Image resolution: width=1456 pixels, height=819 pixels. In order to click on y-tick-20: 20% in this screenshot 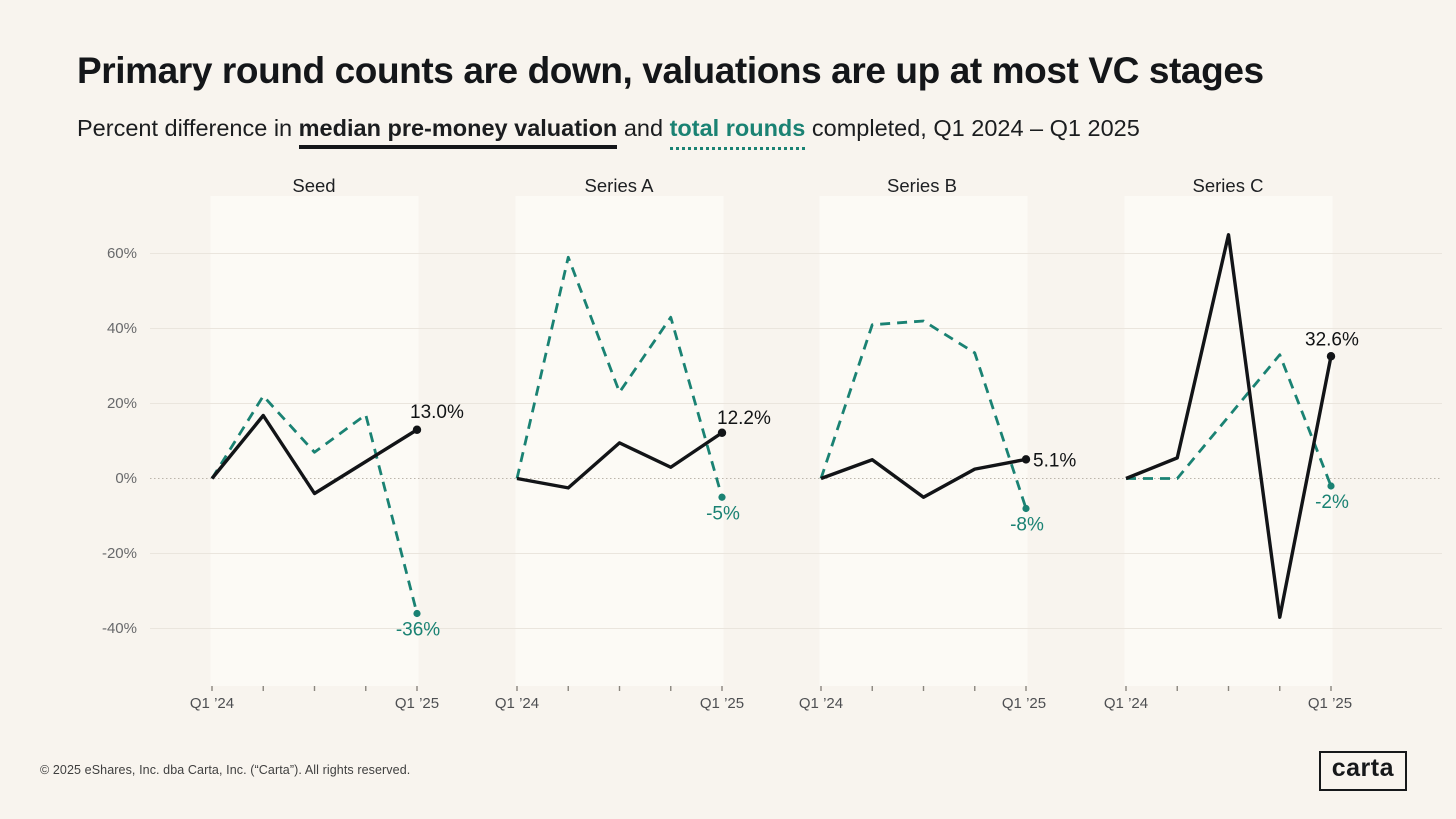, I will do `click(121, 403)`.